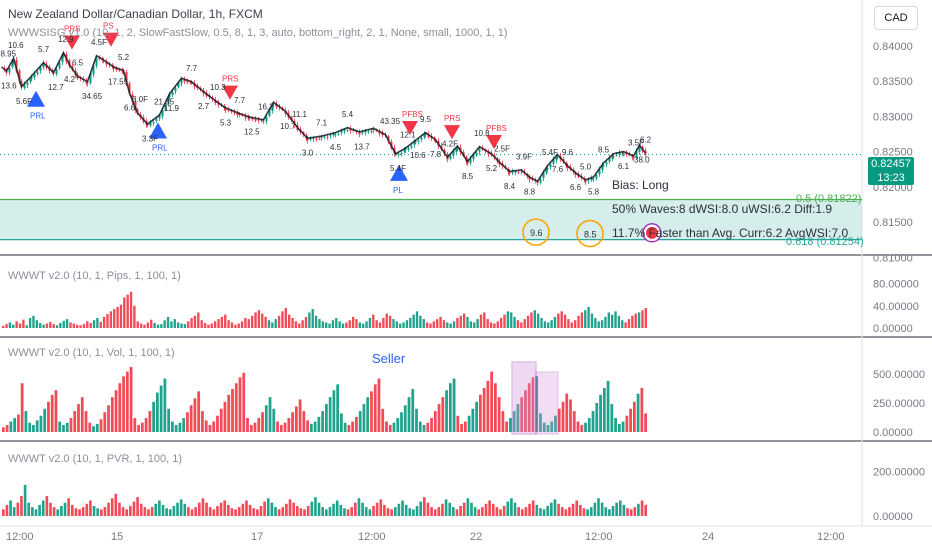 The width and height of the screenshot is (932, 550). Describe the element at coordinates (891, 178) in the screenshot. I see `bar-countdown: 13:23` at that location.